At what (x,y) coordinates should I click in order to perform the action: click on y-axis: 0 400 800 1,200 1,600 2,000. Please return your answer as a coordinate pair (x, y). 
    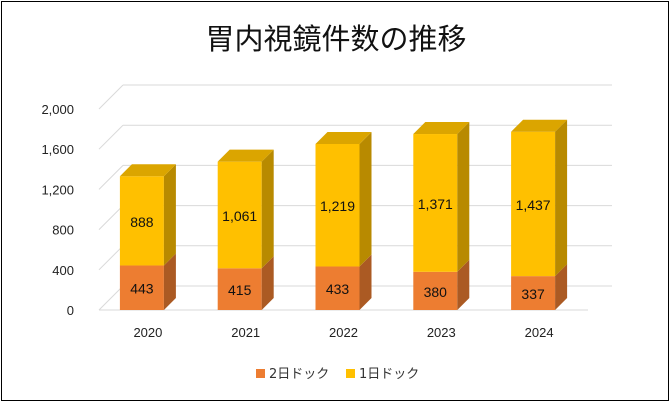
    Looking at the image, I should click on (57, 210).